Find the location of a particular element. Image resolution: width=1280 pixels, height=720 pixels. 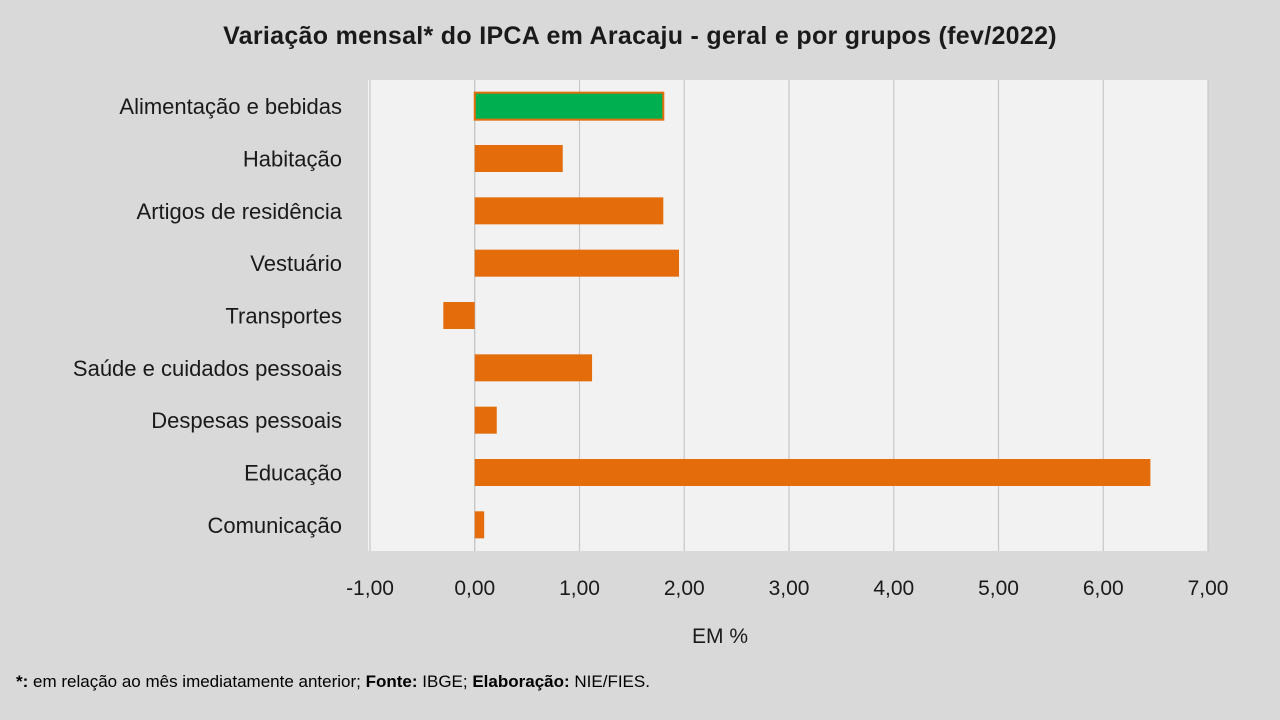

category-label: Vestuário is located at coordinates (296, 263).